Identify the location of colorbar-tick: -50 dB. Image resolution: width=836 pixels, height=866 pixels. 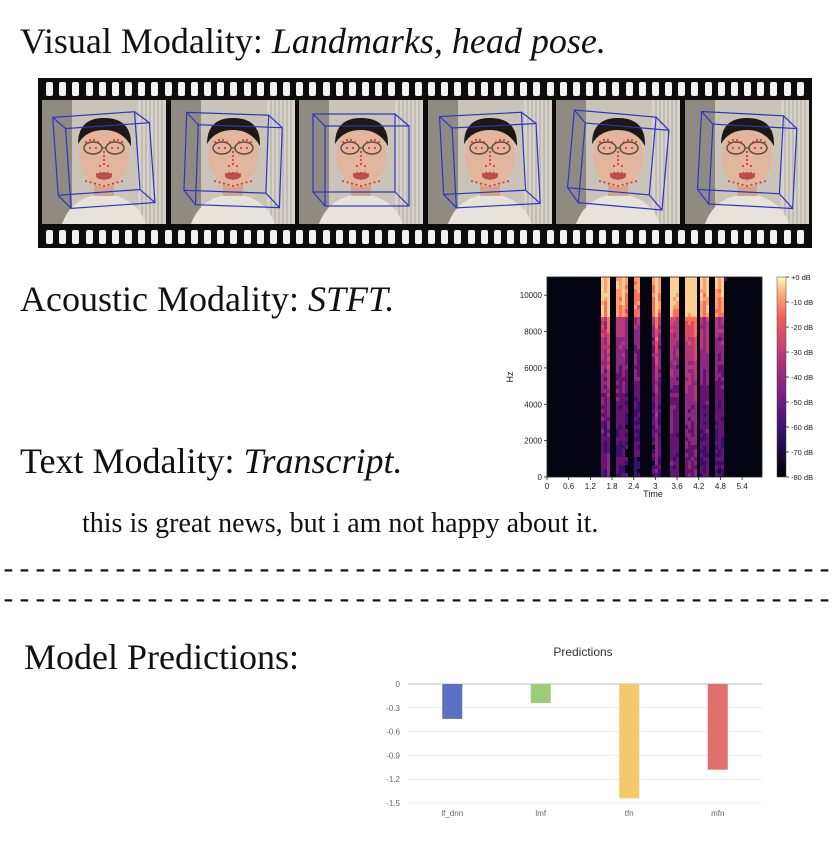
(802, 402).